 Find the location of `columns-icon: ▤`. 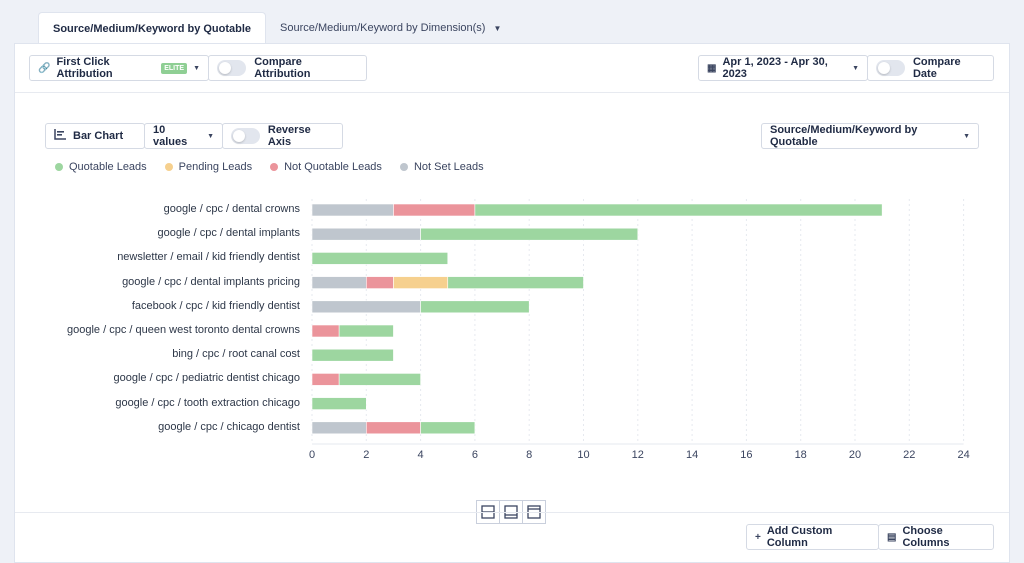

columns-icon: ▤ is located at coordinates (892, 537).